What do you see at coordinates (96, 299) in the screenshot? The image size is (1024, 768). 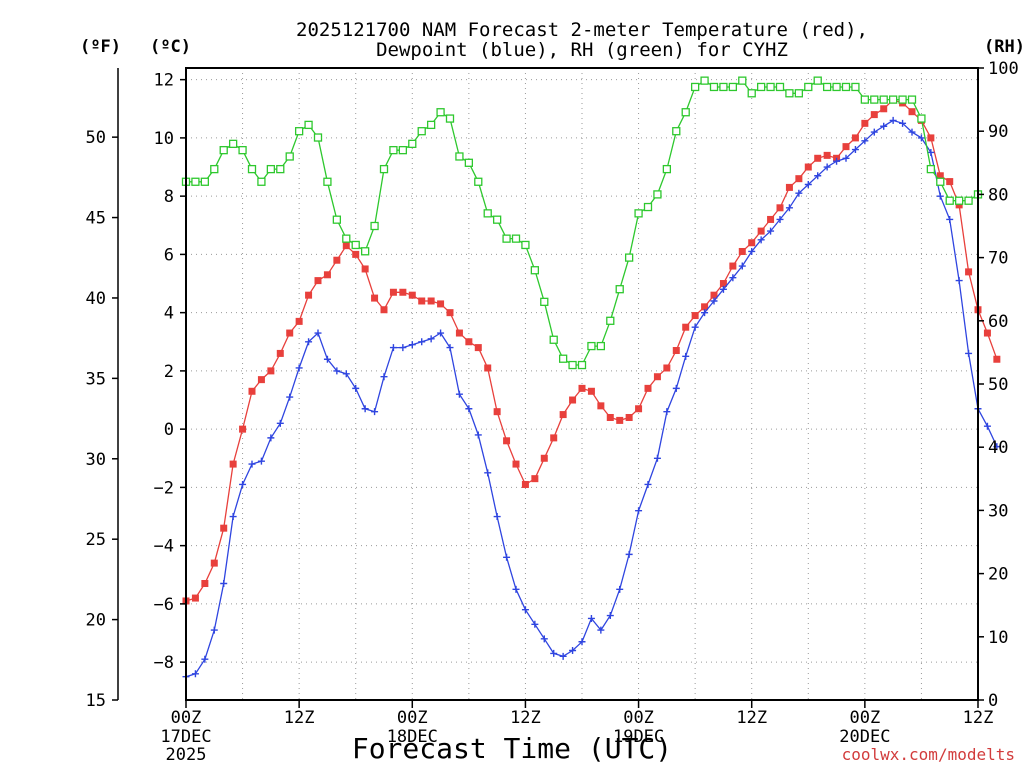 I see `tick-label-f-2: 40` at bounding box center [96, 299].